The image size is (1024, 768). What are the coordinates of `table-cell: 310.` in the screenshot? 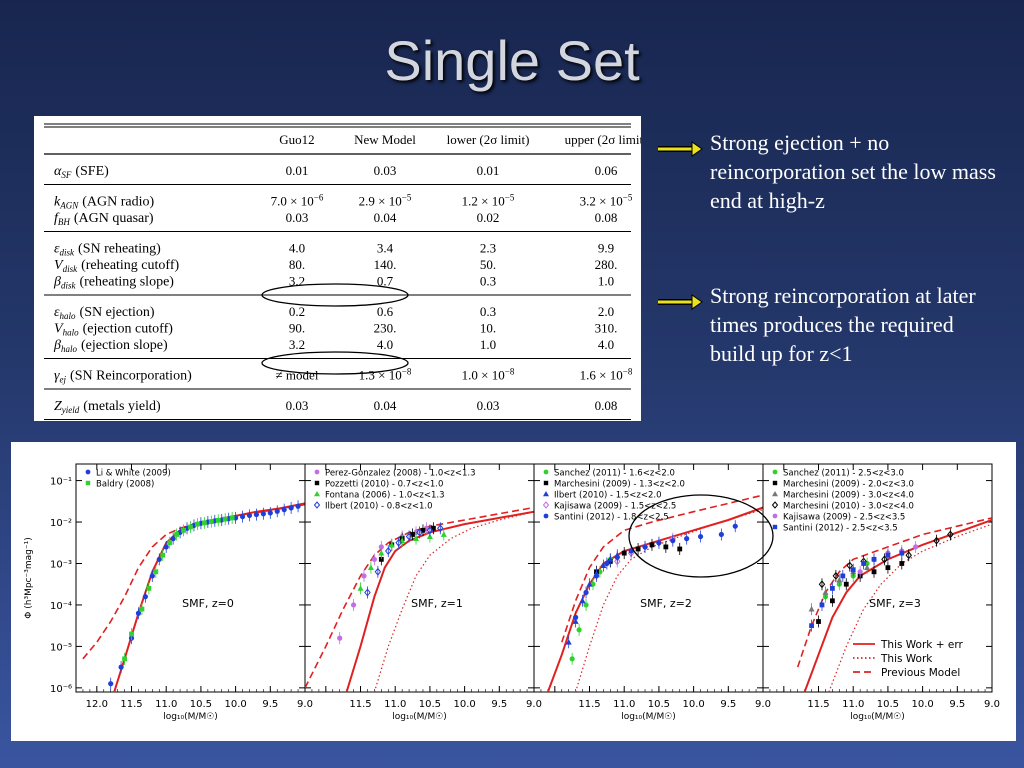 It's located at (606, 328).